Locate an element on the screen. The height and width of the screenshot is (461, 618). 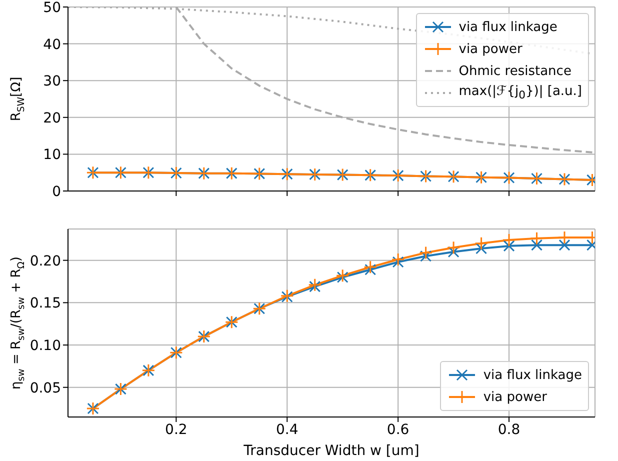
x-tick-label: 0.8 is located at coordinates (509, 430).